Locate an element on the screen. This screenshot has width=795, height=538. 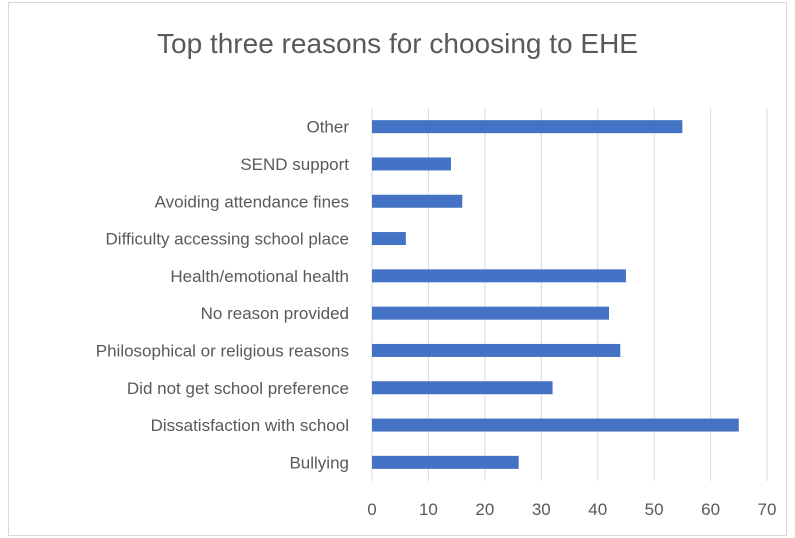
category-label: Difficulty accessing school place is located at coordinates (227, 239).